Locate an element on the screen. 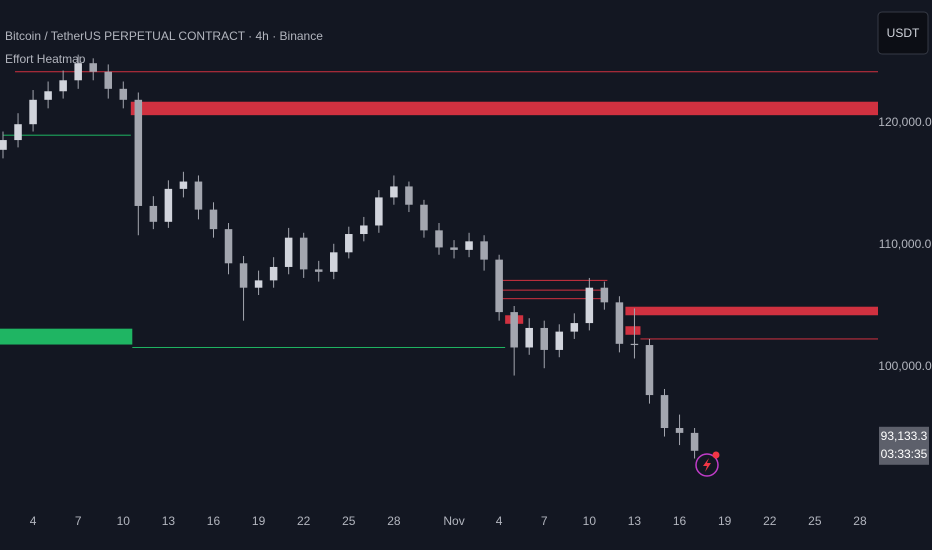 This screenshot has width=932, height=550. y-tick-label: 110,000.0 is located at coordinates (905, 244).